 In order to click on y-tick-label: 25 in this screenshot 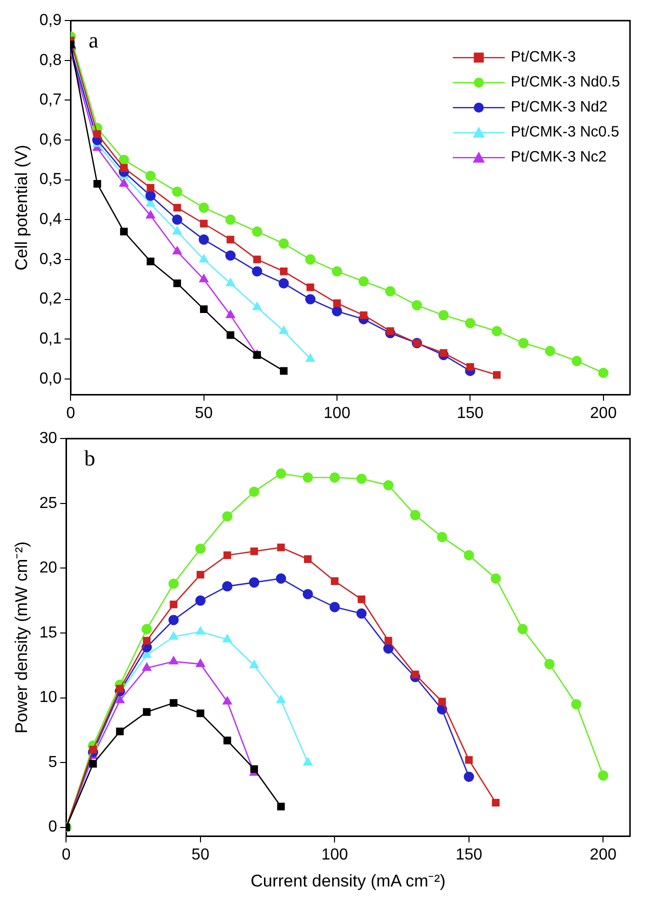, I will do `click(48, 503)`.